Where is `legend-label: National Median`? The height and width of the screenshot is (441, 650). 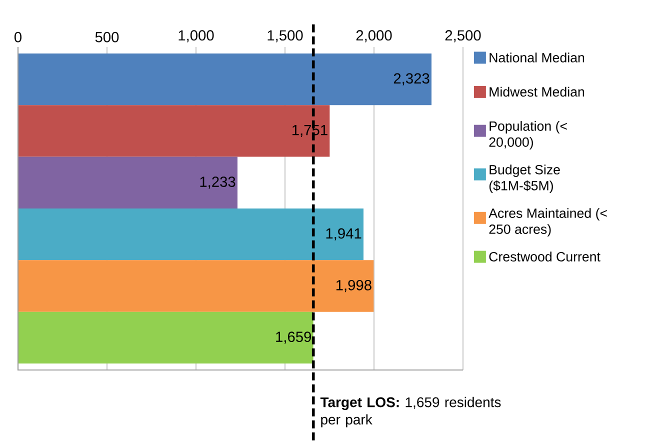
legend-label: National Median is located at coordinates (537, 57).